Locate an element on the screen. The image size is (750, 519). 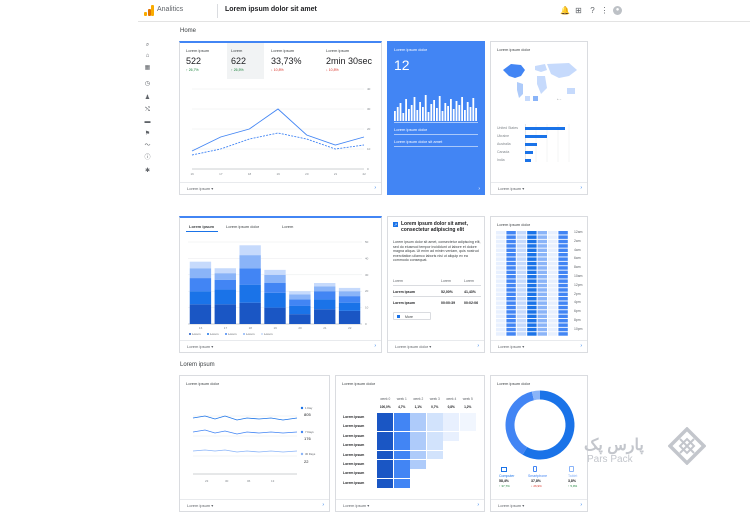
checkbox-icon is located at coordinates (398, 316).